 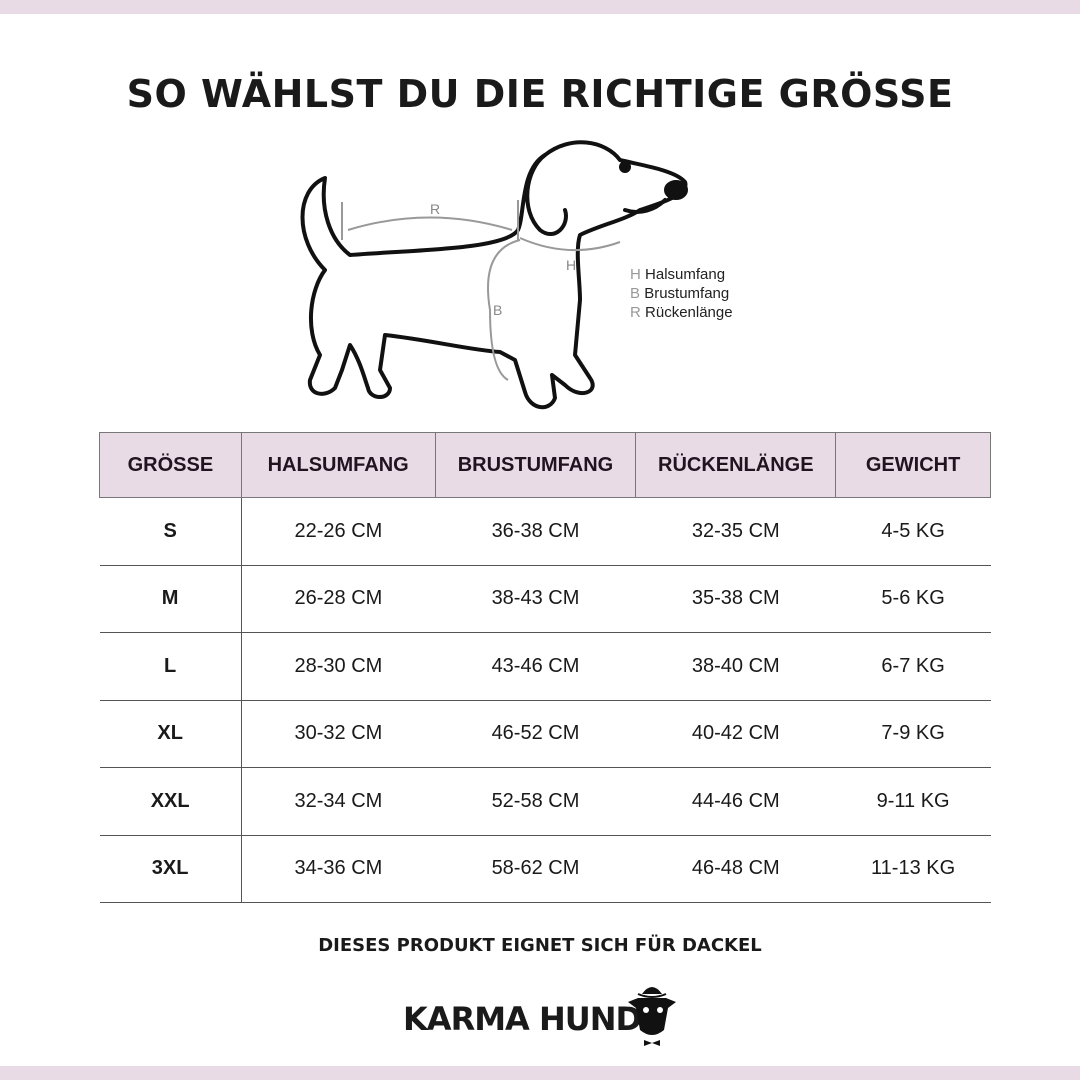 What do you see at coordinates (338, 531) in the screenshot?
I see `table-cell: 22-26 CM` at bounding box center [338, 531].